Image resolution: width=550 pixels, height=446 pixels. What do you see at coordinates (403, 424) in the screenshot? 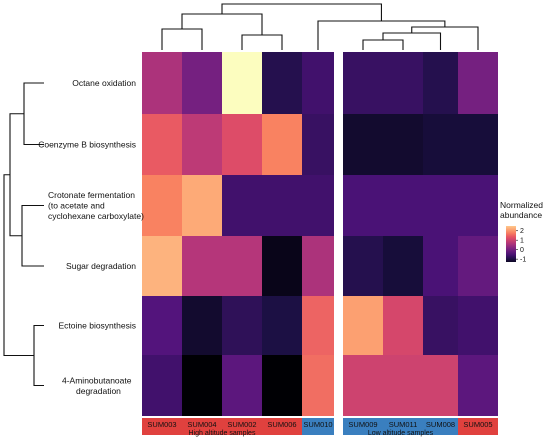
I see `column-label: SUM011` at bounding box center [403, 424].